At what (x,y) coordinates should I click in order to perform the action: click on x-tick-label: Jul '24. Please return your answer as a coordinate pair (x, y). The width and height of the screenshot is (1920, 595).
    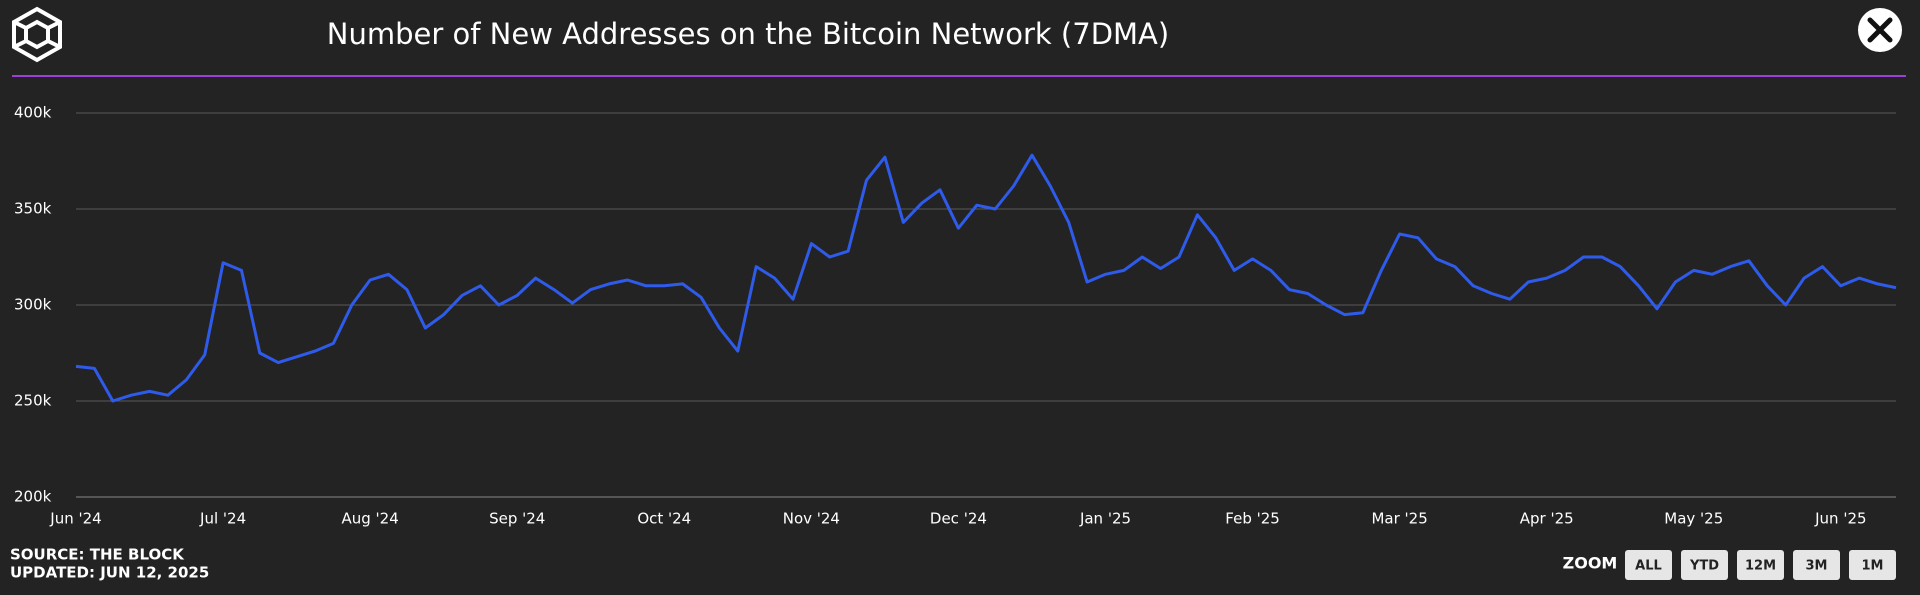
    Looking at the image, I should click on (222, 519).